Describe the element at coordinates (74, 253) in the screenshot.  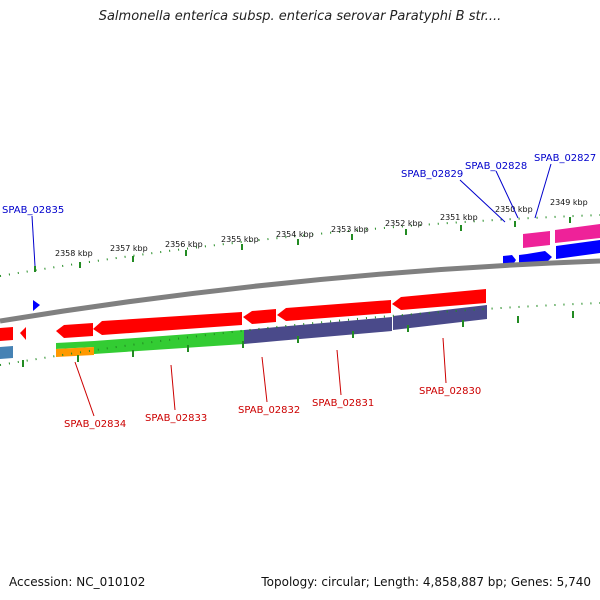
I see `kbp-label: 2358 kbp` at that location.